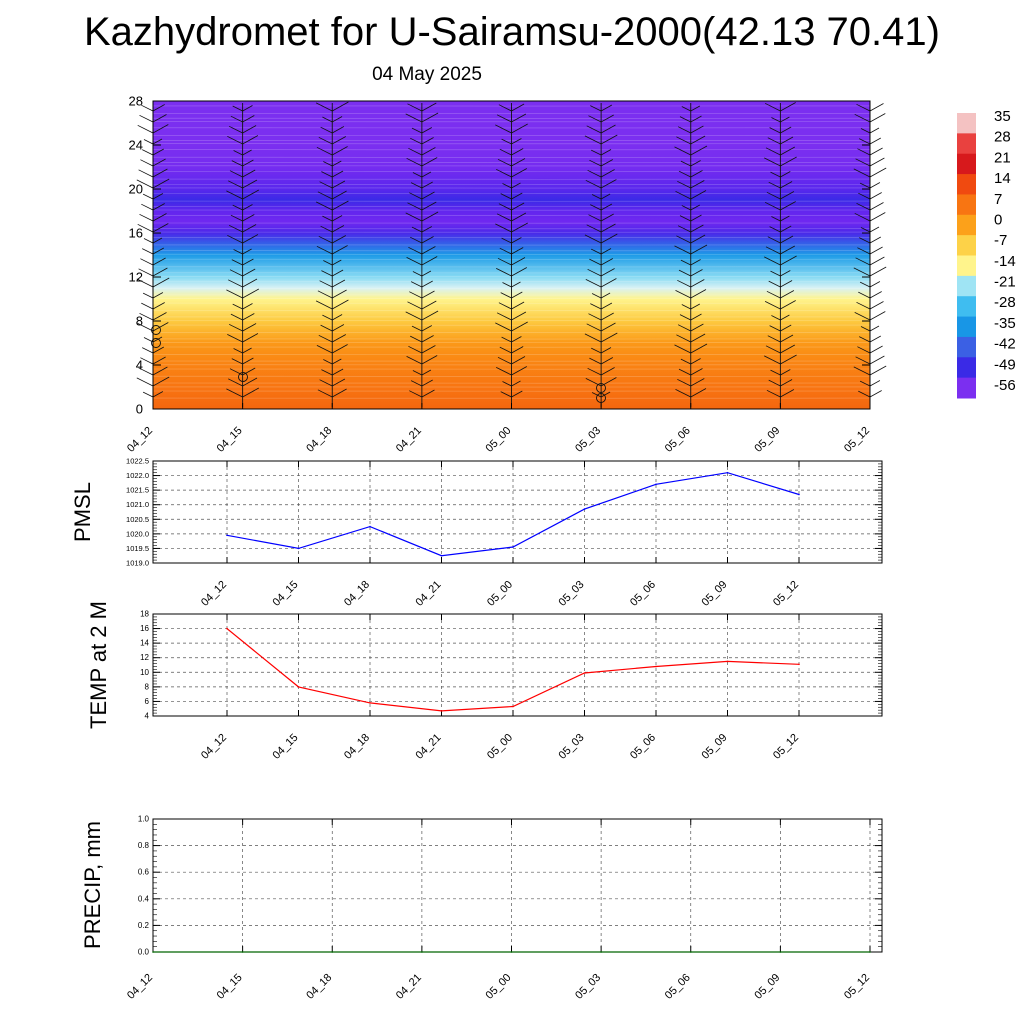  What do you see at coordinates (1005, 302) in the screenshot?
I see `colorbar-label: -28` at bounding box center [1005, 302].